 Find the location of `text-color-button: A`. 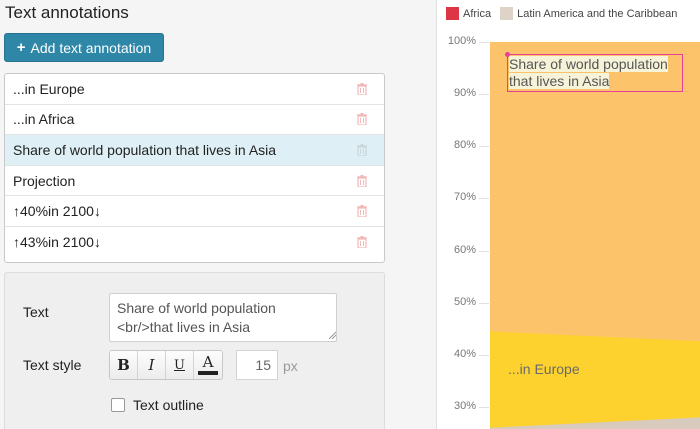

text-color-button: A is located at coordinates (208, 365).